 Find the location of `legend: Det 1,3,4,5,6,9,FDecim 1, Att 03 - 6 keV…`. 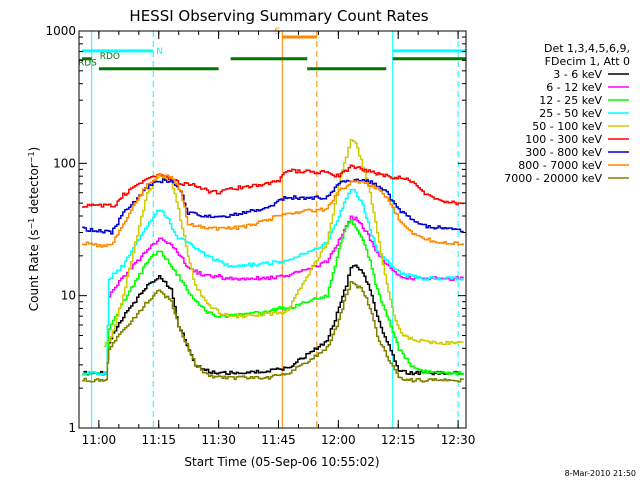

legend: Det 1,3,4,5,6,9,FDecim 1, Att 03 - 6 keV… is located at coordinates (567, 113).